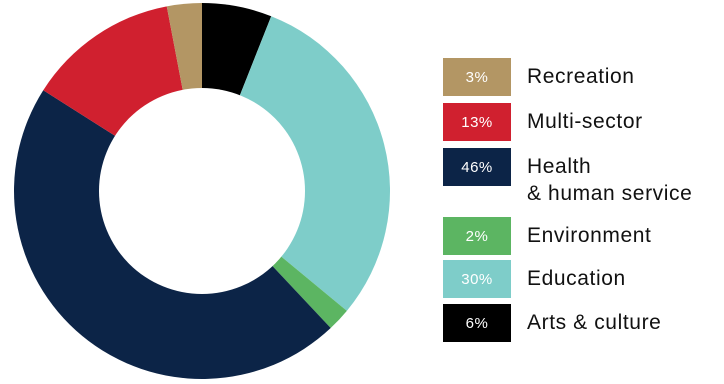 This screenshot has height=384, width=724. I want to click on legend-value-education: 30%, so click(477, 279).